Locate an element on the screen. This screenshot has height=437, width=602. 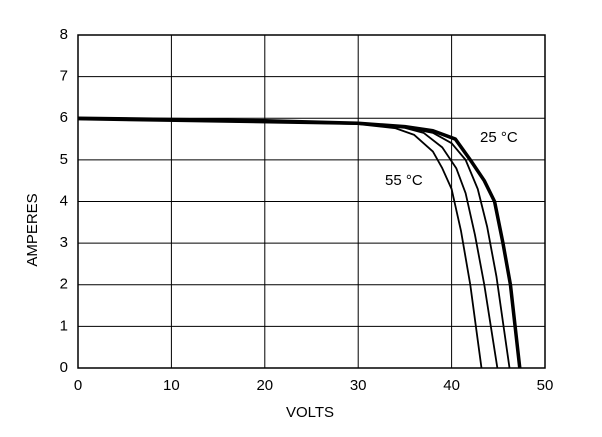
x-tick-label: 40 is located at coordinates (451, 385).